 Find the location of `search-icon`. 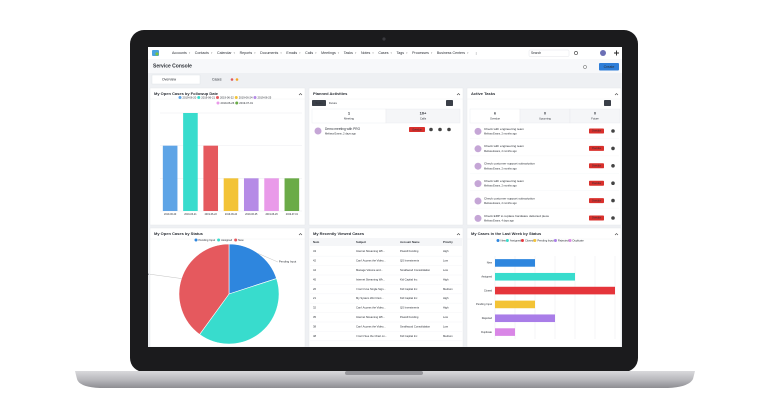

search-icon is located at coordinates (576, 53).